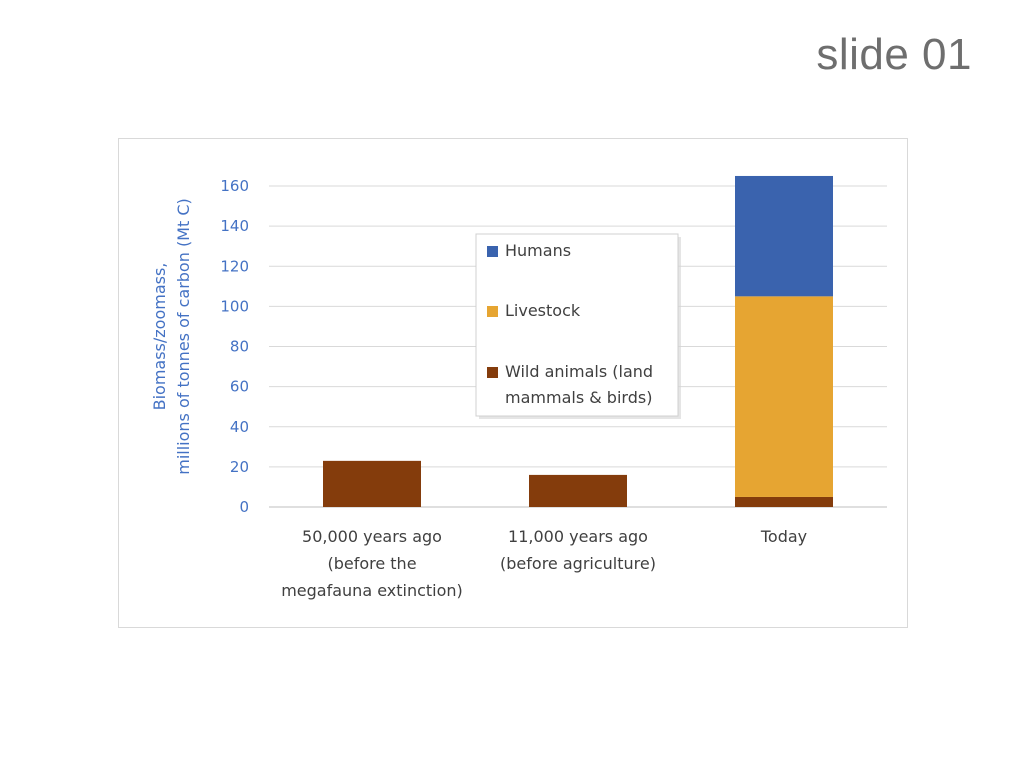 Image resolution: width=1024 pixels, height=767 pixels. I want to click on y-tick-label: 100, so click(234, 306).